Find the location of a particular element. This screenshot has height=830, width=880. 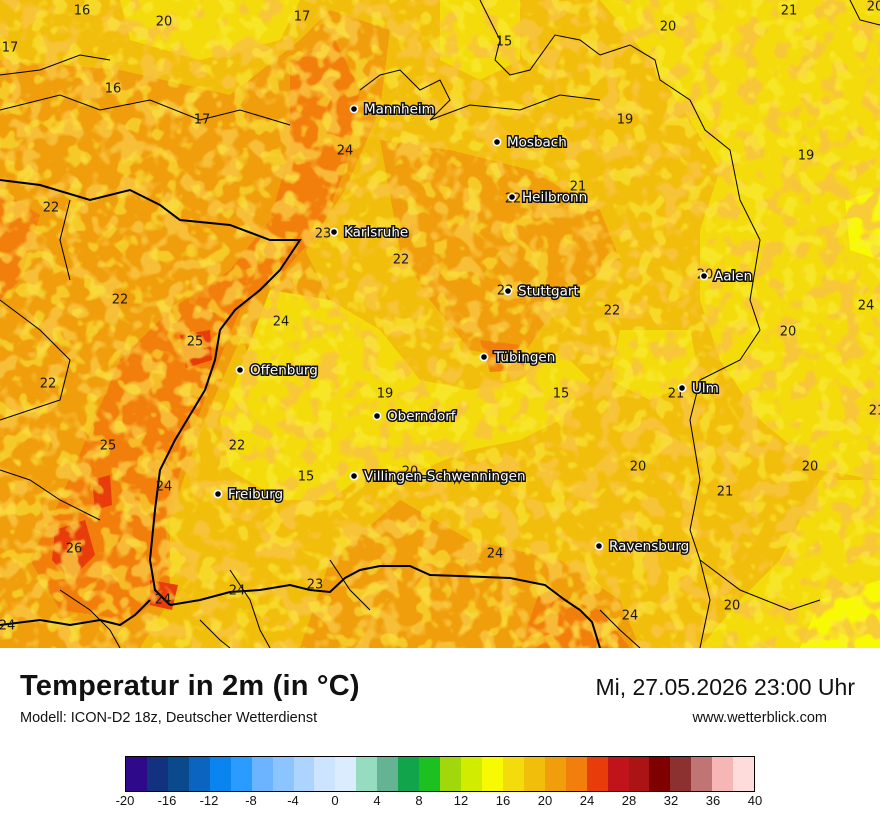

city-label: Aalen is located at coordinates (733, 277).